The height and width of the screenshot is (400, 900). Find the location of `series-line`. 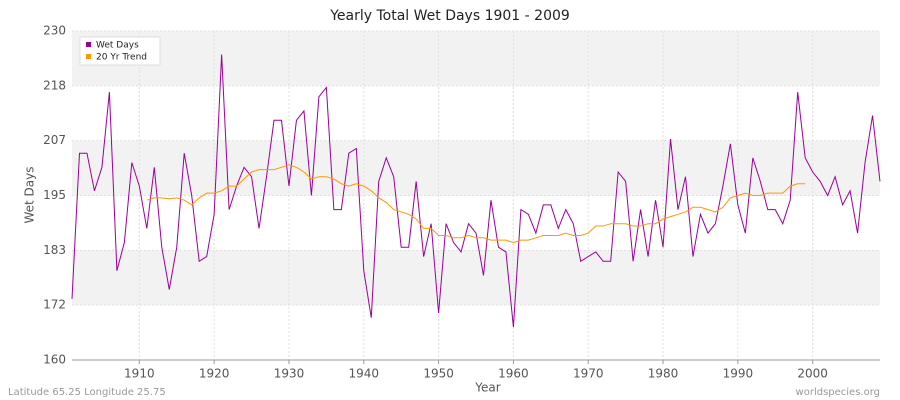

series-line is located at coordinates (476, 204).